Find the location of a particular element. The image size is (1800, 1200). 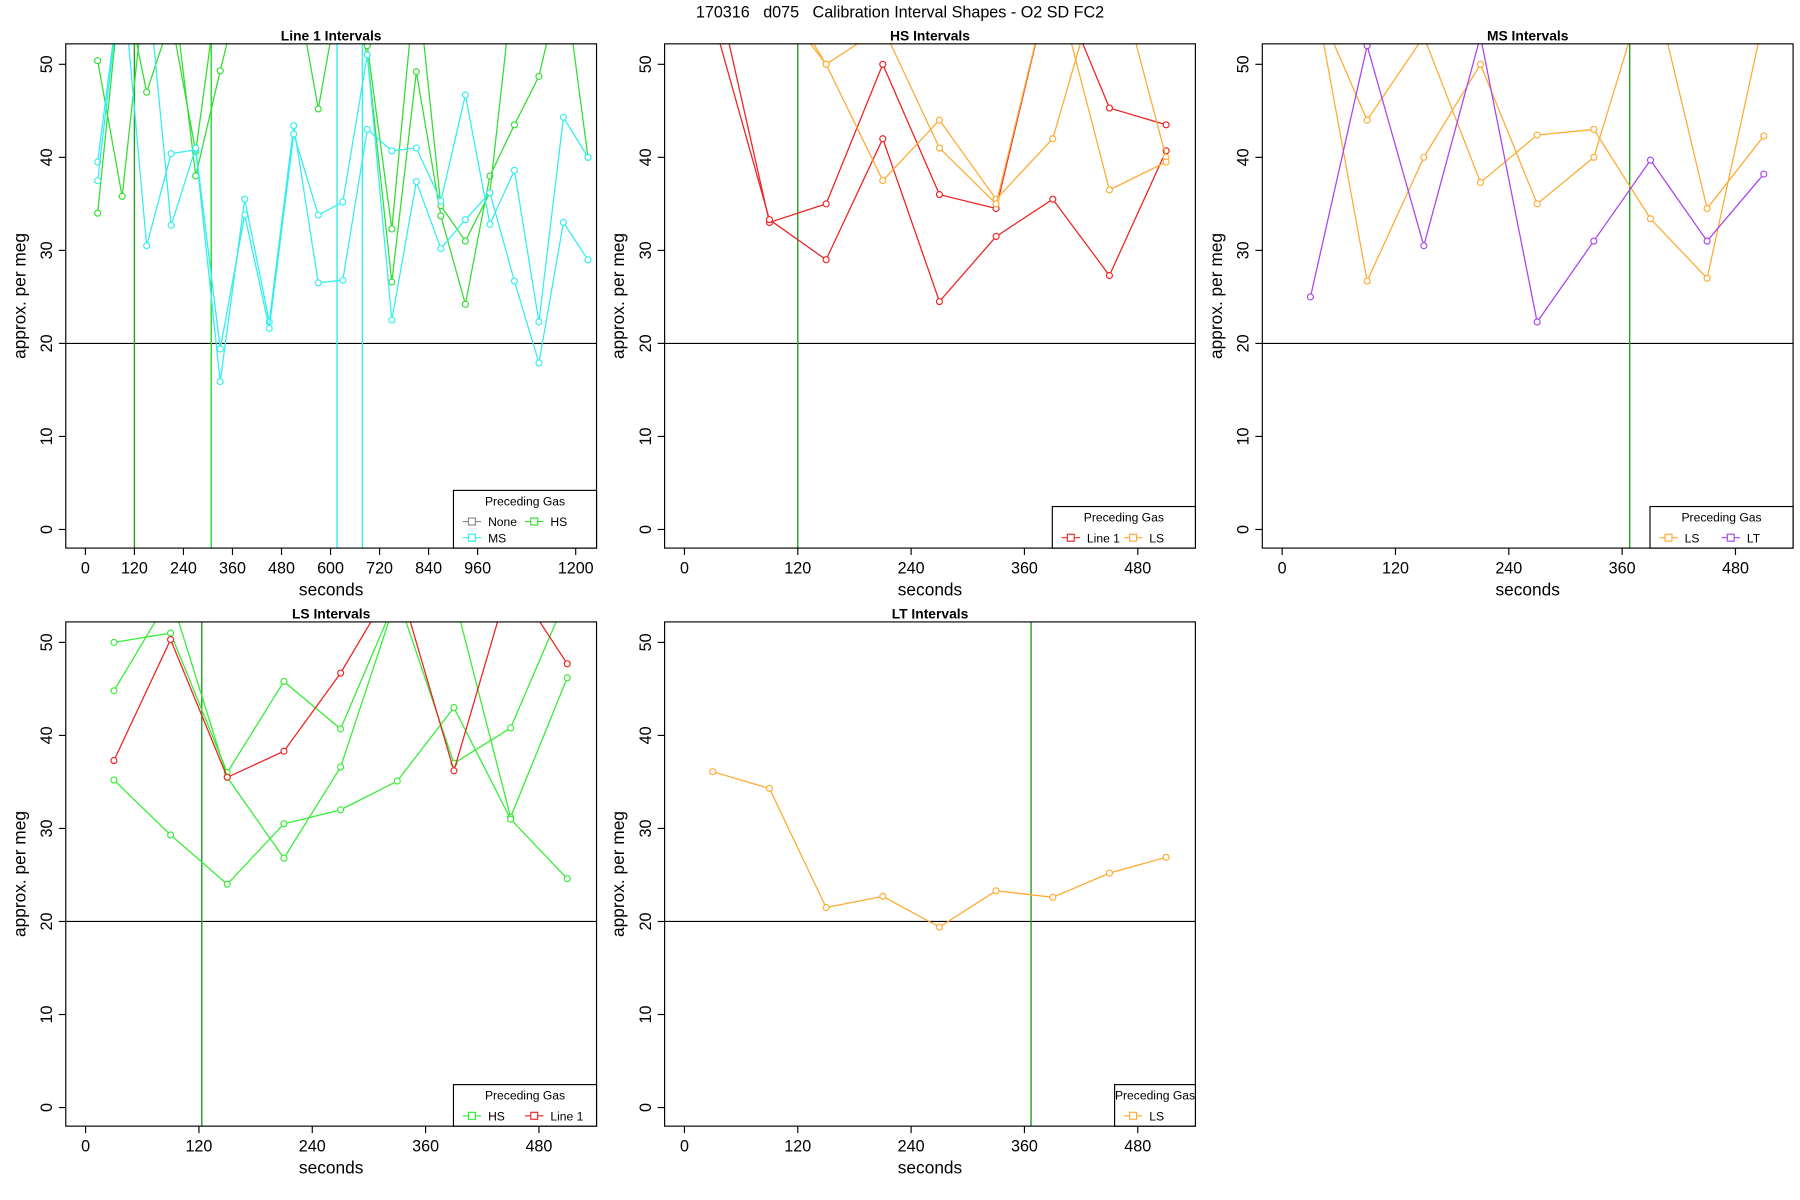

legend-label: None is located at coordinates (502, 522).